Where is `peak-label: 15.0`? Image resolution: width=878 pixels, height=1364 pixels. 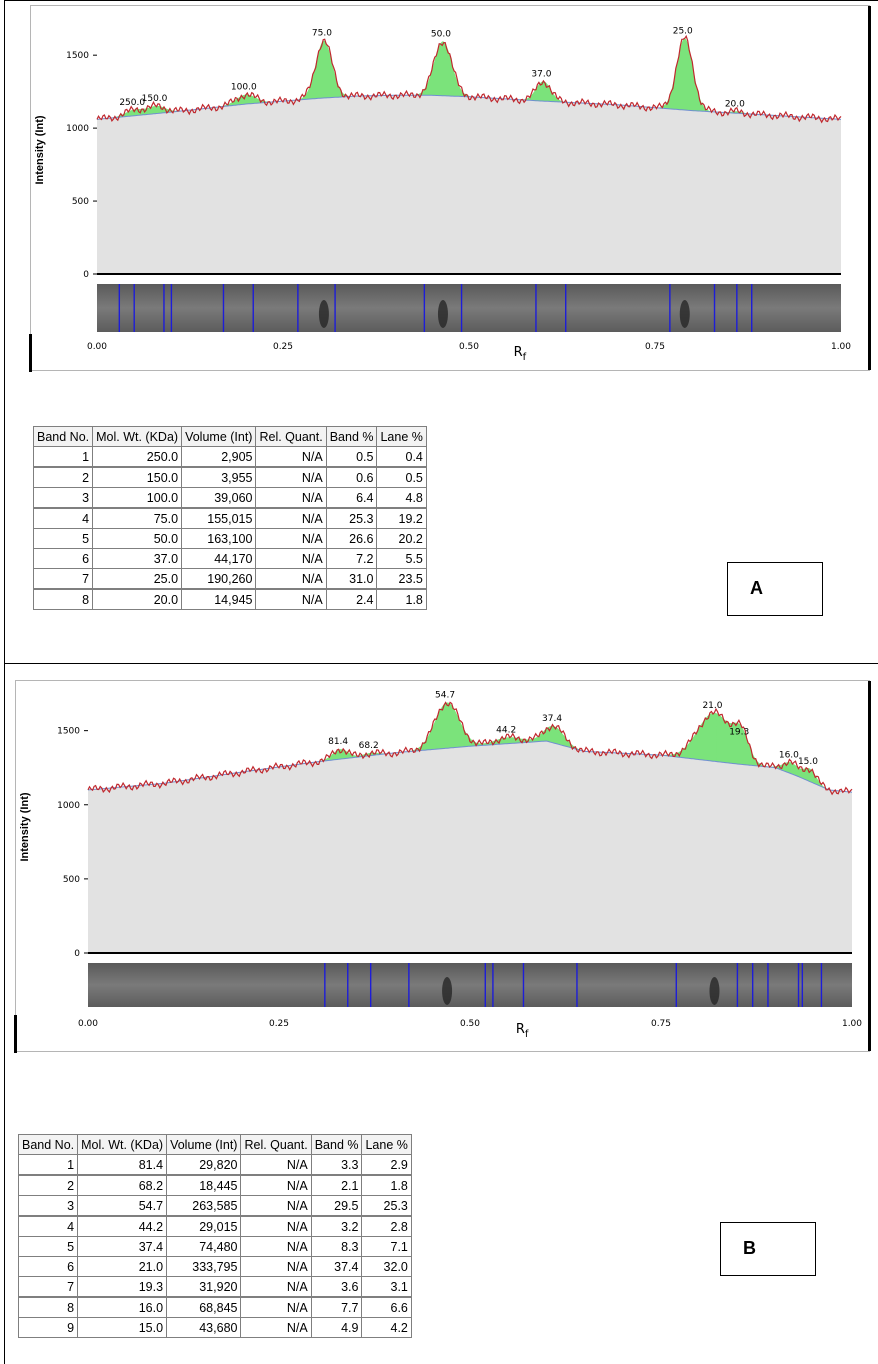
peak-label: 15.0 is located at coordinates (808, 762).